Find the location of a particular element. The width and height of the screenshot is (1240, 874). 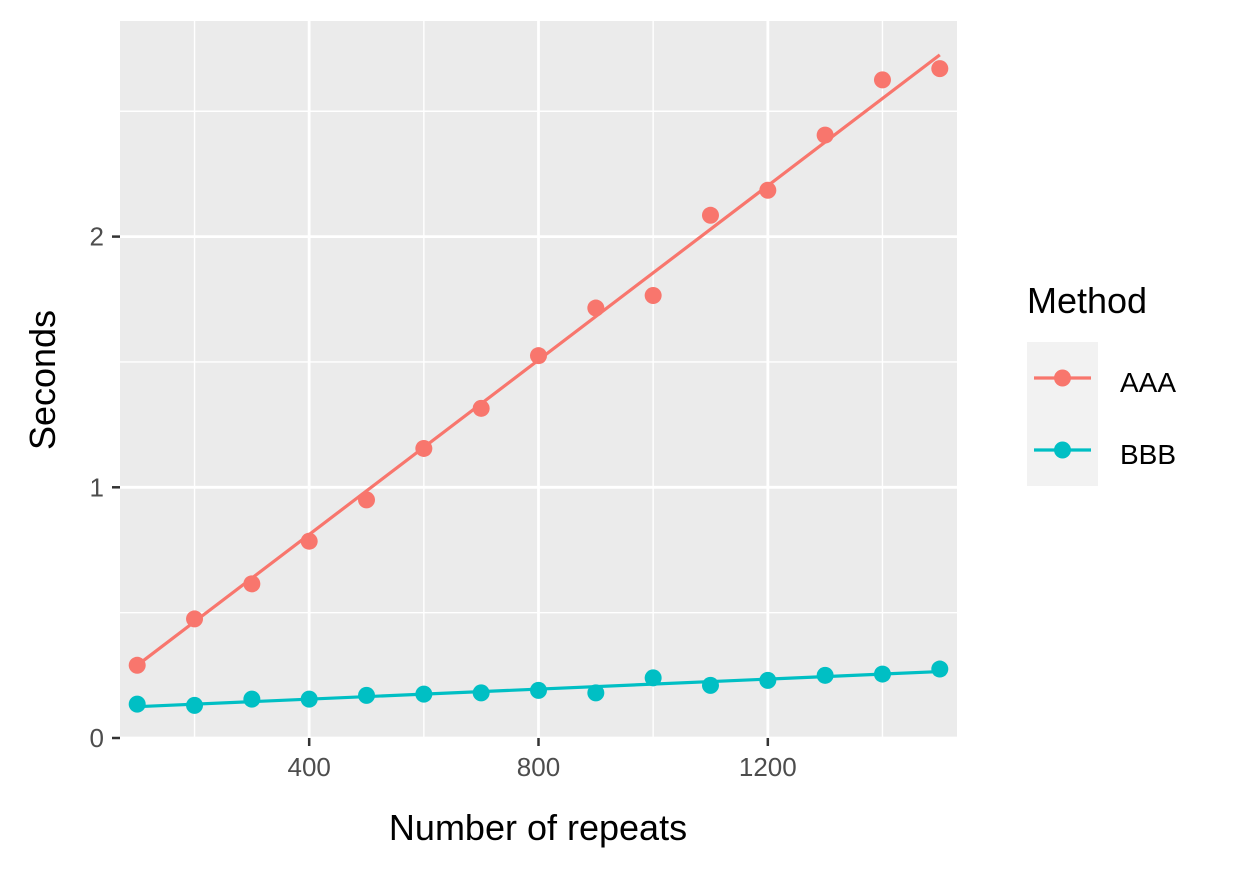

legend-key-point-aaa is located at coordinates (1062, 378).